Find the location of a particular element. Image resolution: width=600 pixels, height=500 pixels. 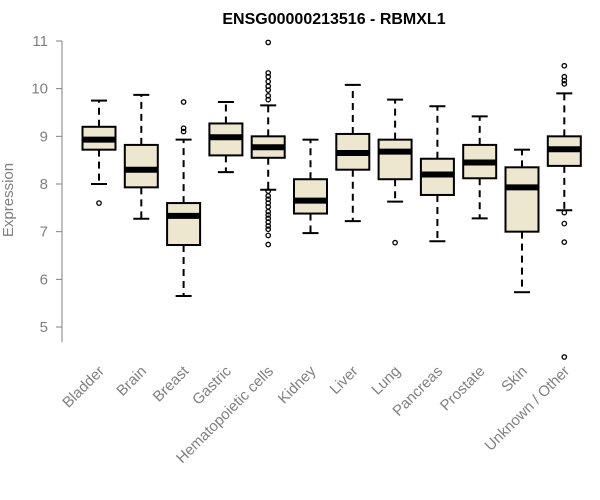

y-axis-title: Expression is located at coordinates (8, 200).